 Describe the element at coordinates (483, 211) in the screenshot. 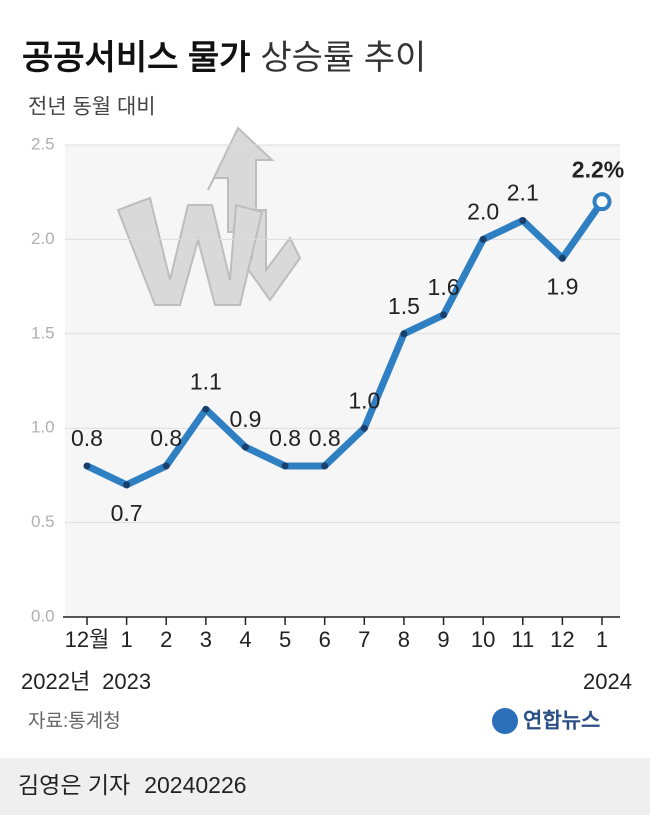

I see `value-label: 2.0` at that location.